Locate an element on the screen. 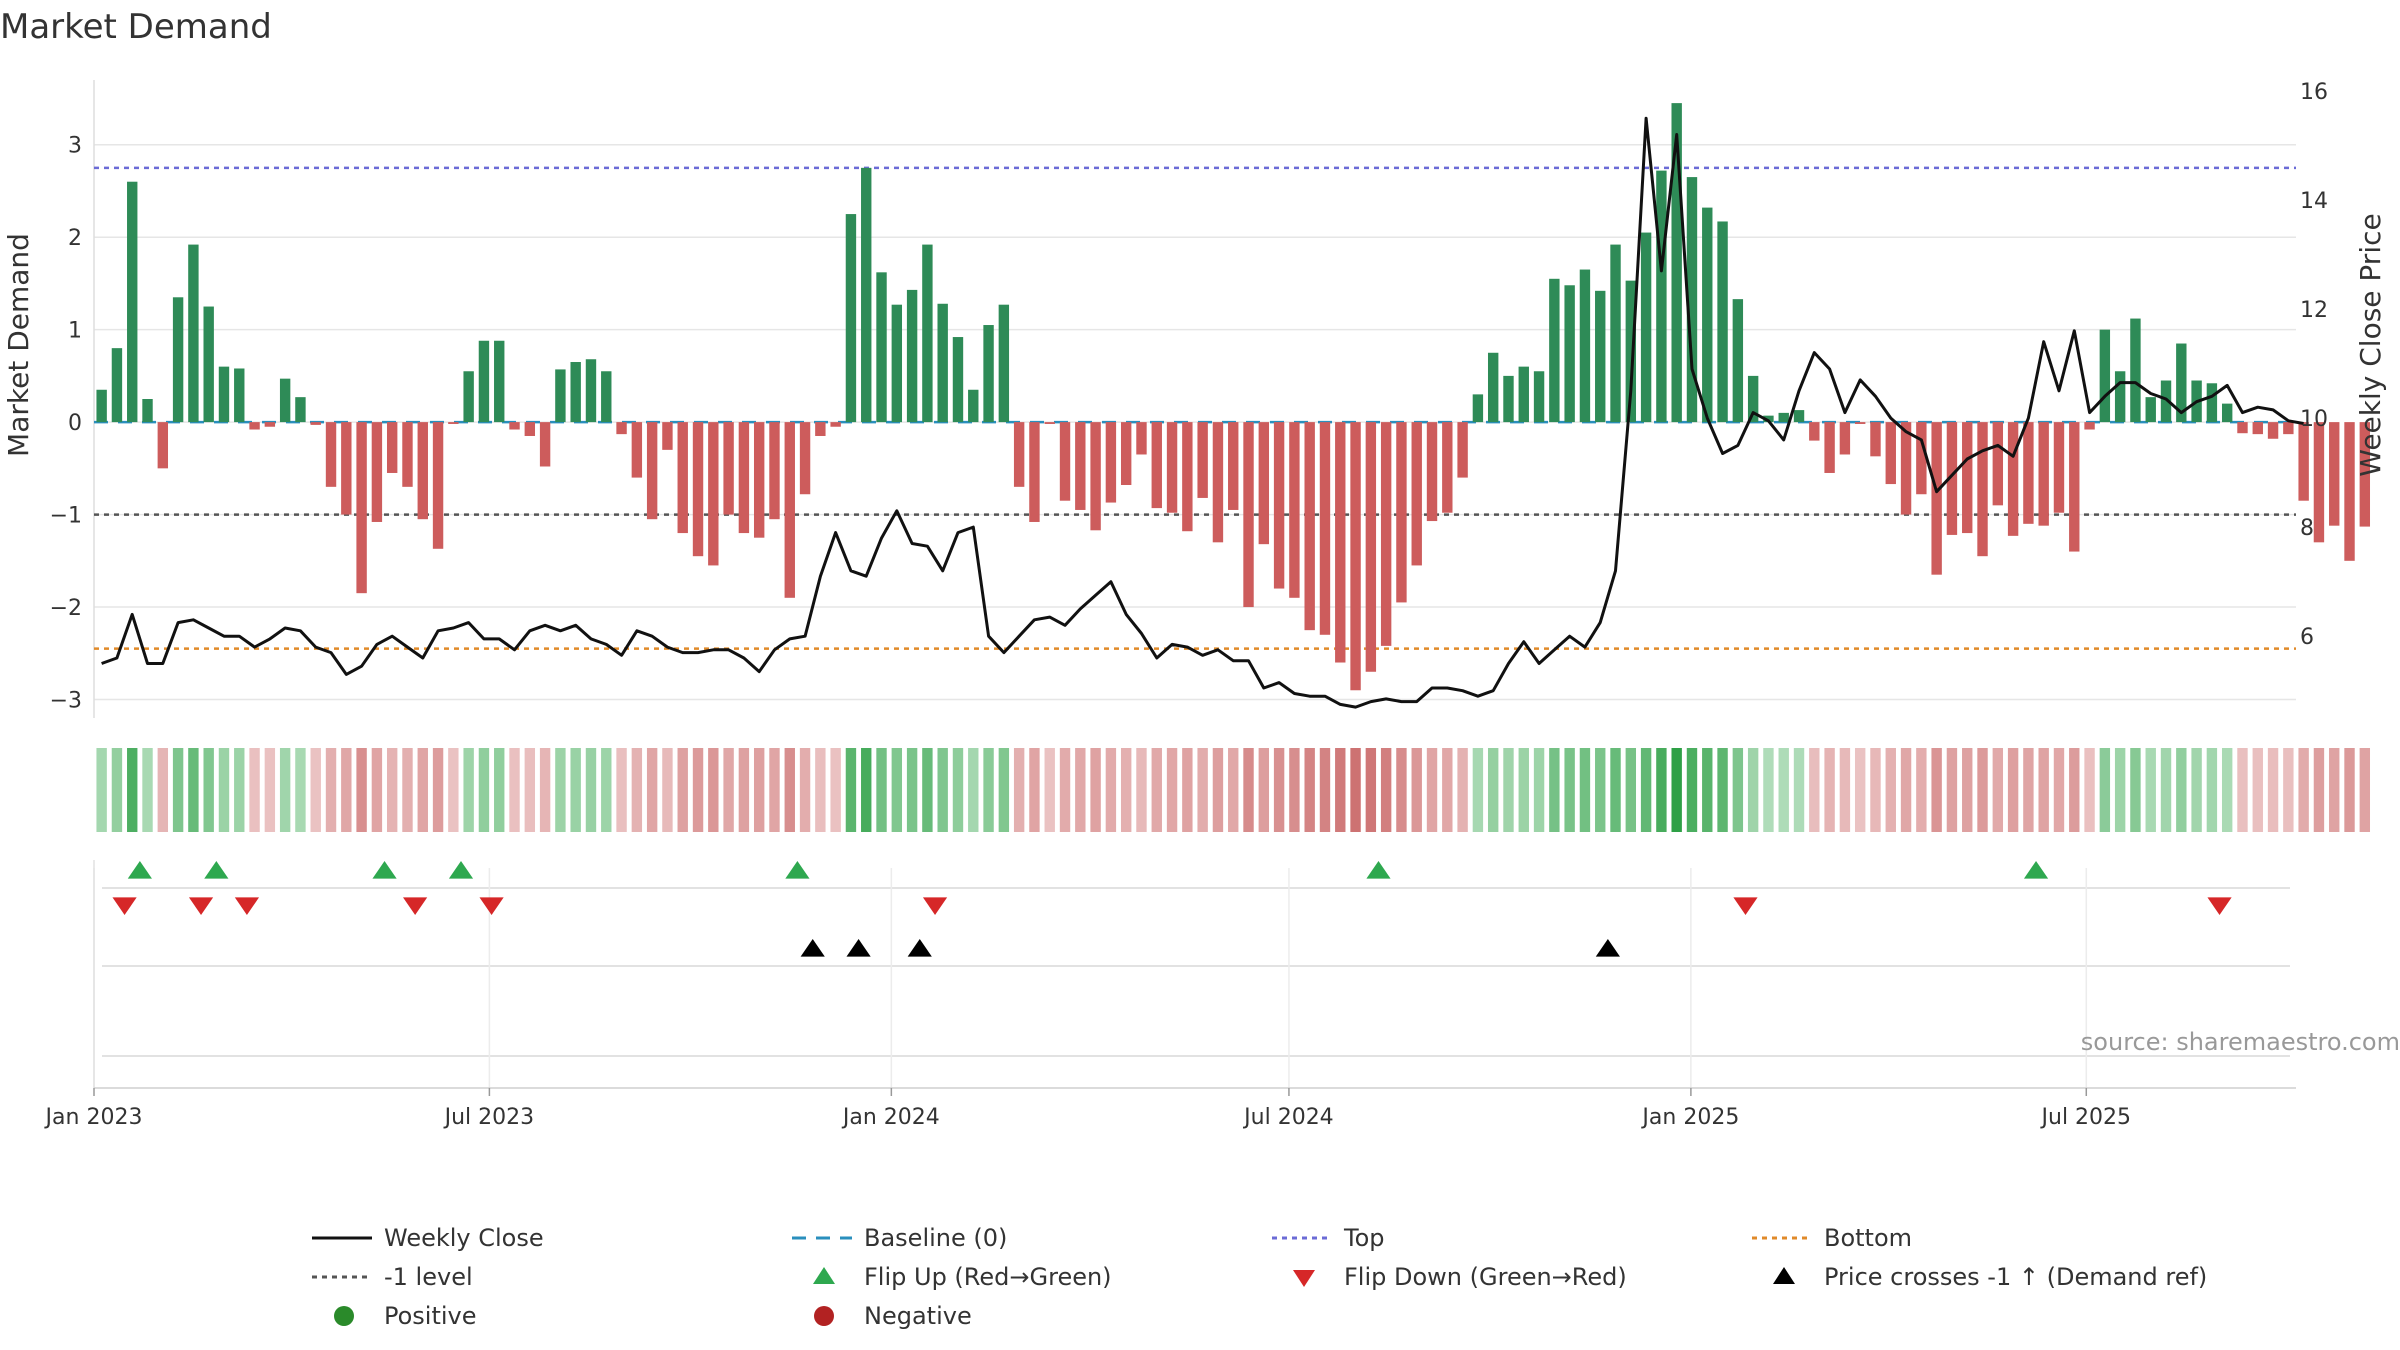 The width and height of the screenshot is (2400, 1350). legend-label: Flip Up (Red→Green) is located at coordinates (988, 1277).